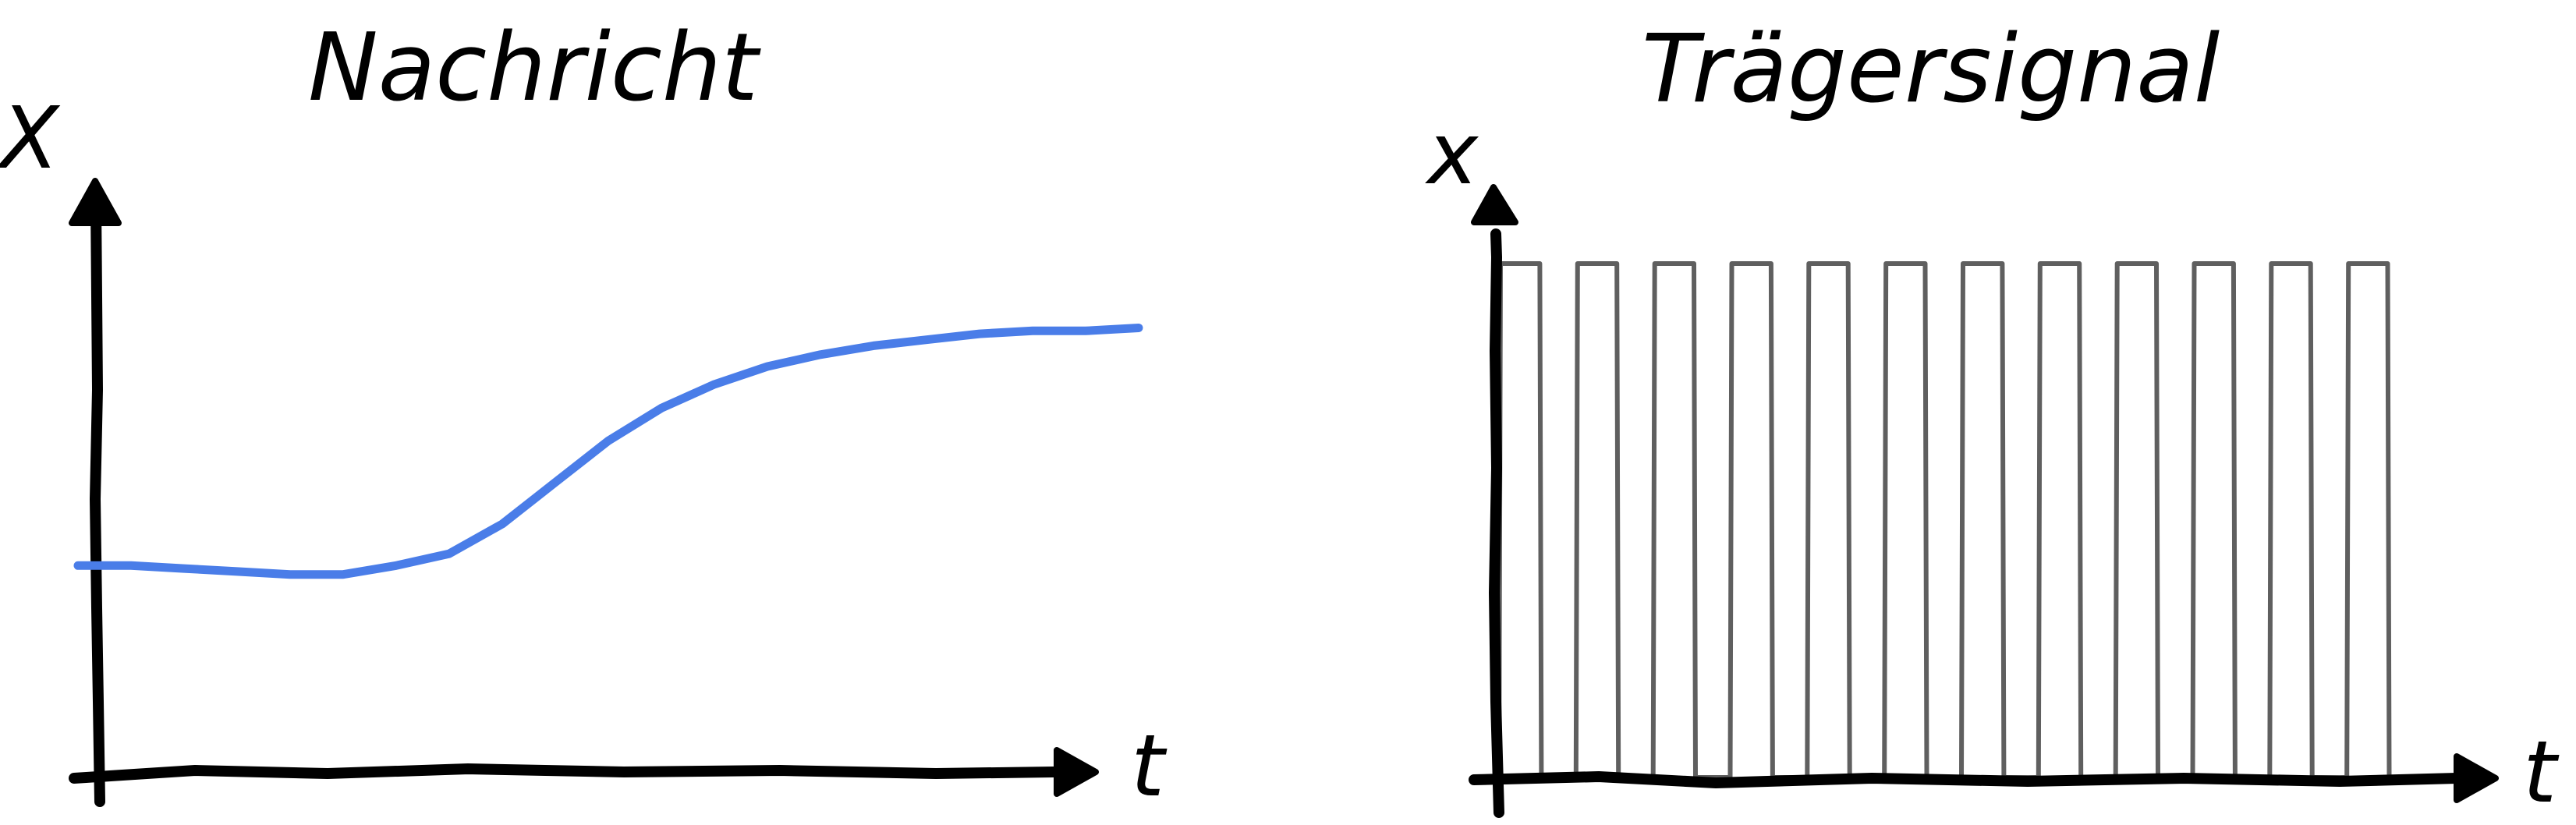  What do you see at coordinates (1452, 154) in the screenshot?
I see `carrier-y-axis-label: x` at bounding box center [1452, 154].